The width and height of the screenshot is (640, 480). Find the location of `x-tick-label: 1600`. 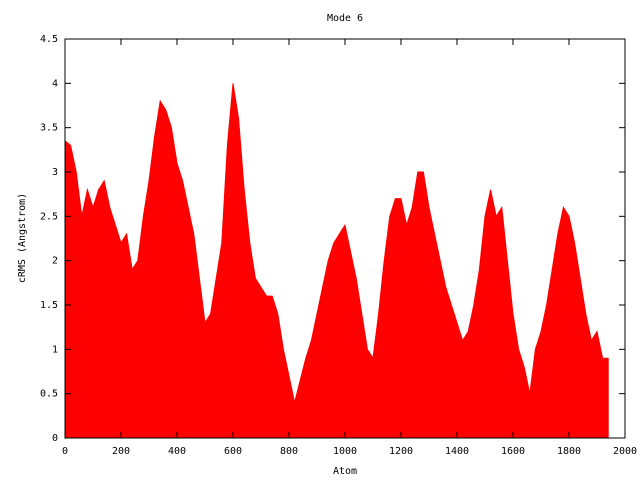

x-tick-label: 1600 is located at coordinates (513, 451).